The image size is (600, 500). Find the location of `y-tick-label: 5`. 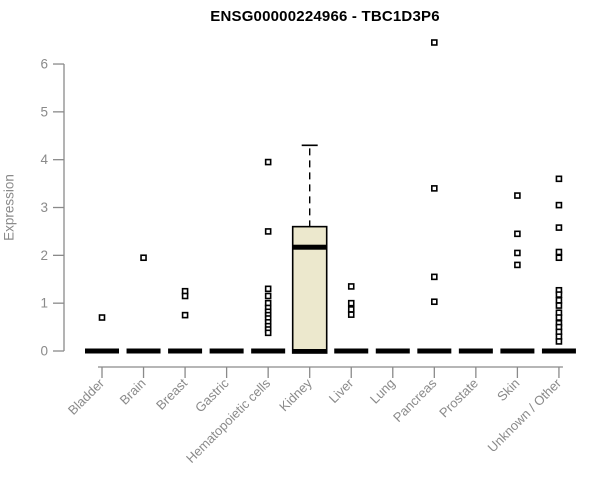

y-tick-label: 5 is located at coordinates (44, 111).